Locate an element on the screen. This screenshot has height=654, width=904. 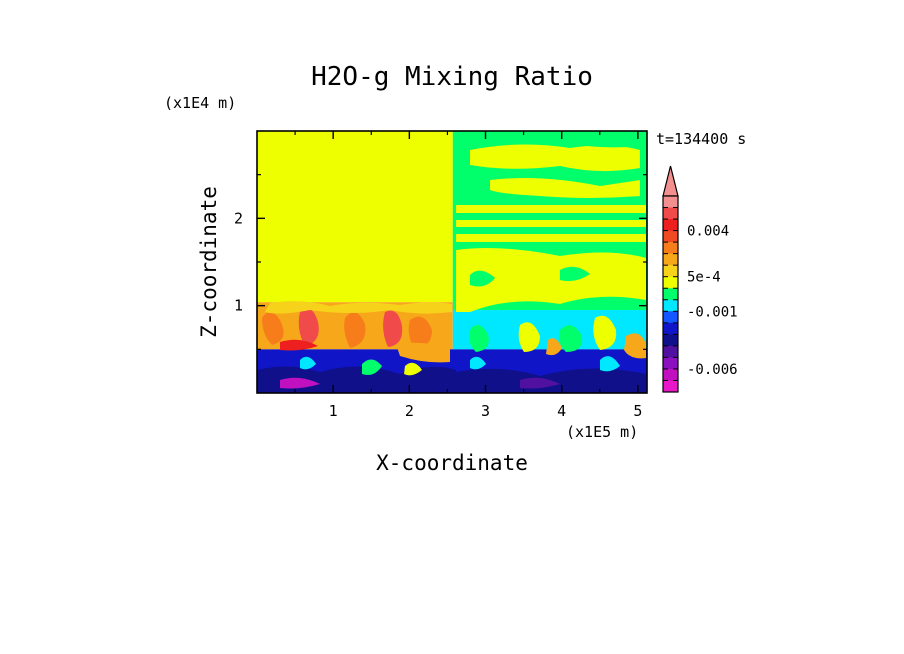
field-region-upper-left is located at coordinates (355, 217).